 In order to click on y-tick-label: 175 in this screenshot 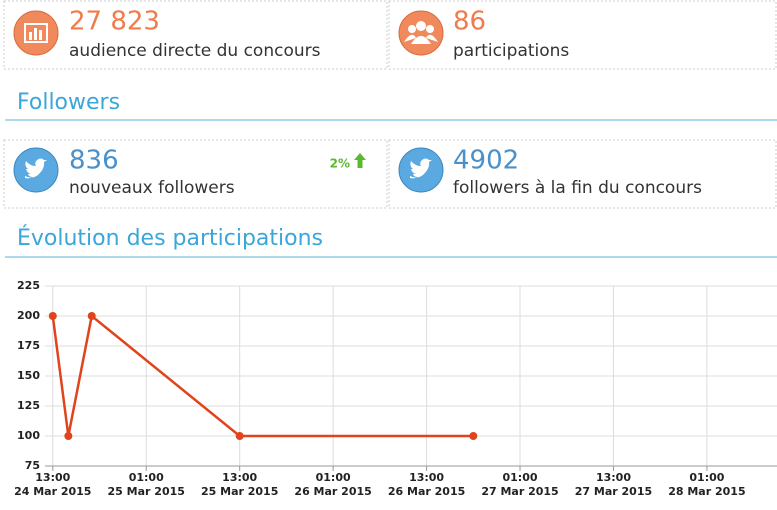, I will do `click(28, 345)`.